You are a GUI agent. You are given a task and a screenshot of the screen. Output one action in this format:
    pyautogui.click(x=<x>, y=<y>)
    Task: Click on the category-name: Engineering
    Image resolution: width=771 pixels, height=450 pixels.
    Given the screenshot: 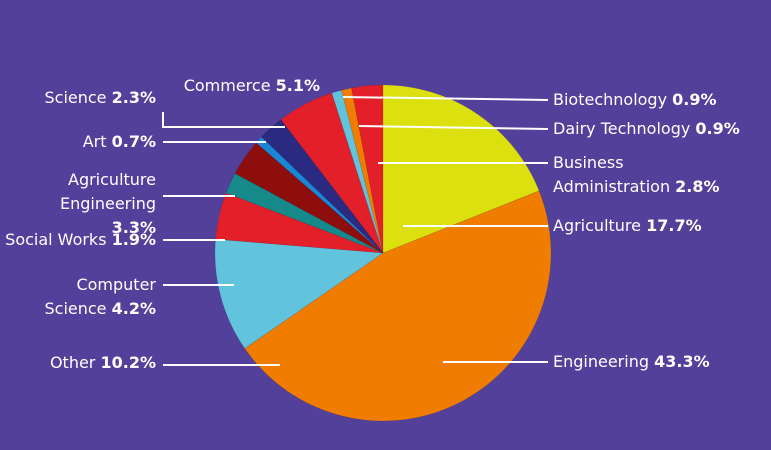 What is the action you would take?
    pyautogui.click(x=601, y=361)
    